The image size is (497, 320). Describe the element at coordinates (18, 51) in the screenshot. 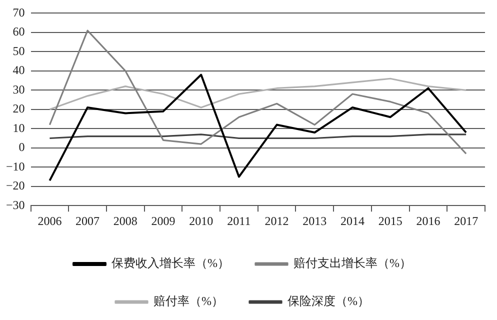

I see `y-tick-label: 50` at that location.